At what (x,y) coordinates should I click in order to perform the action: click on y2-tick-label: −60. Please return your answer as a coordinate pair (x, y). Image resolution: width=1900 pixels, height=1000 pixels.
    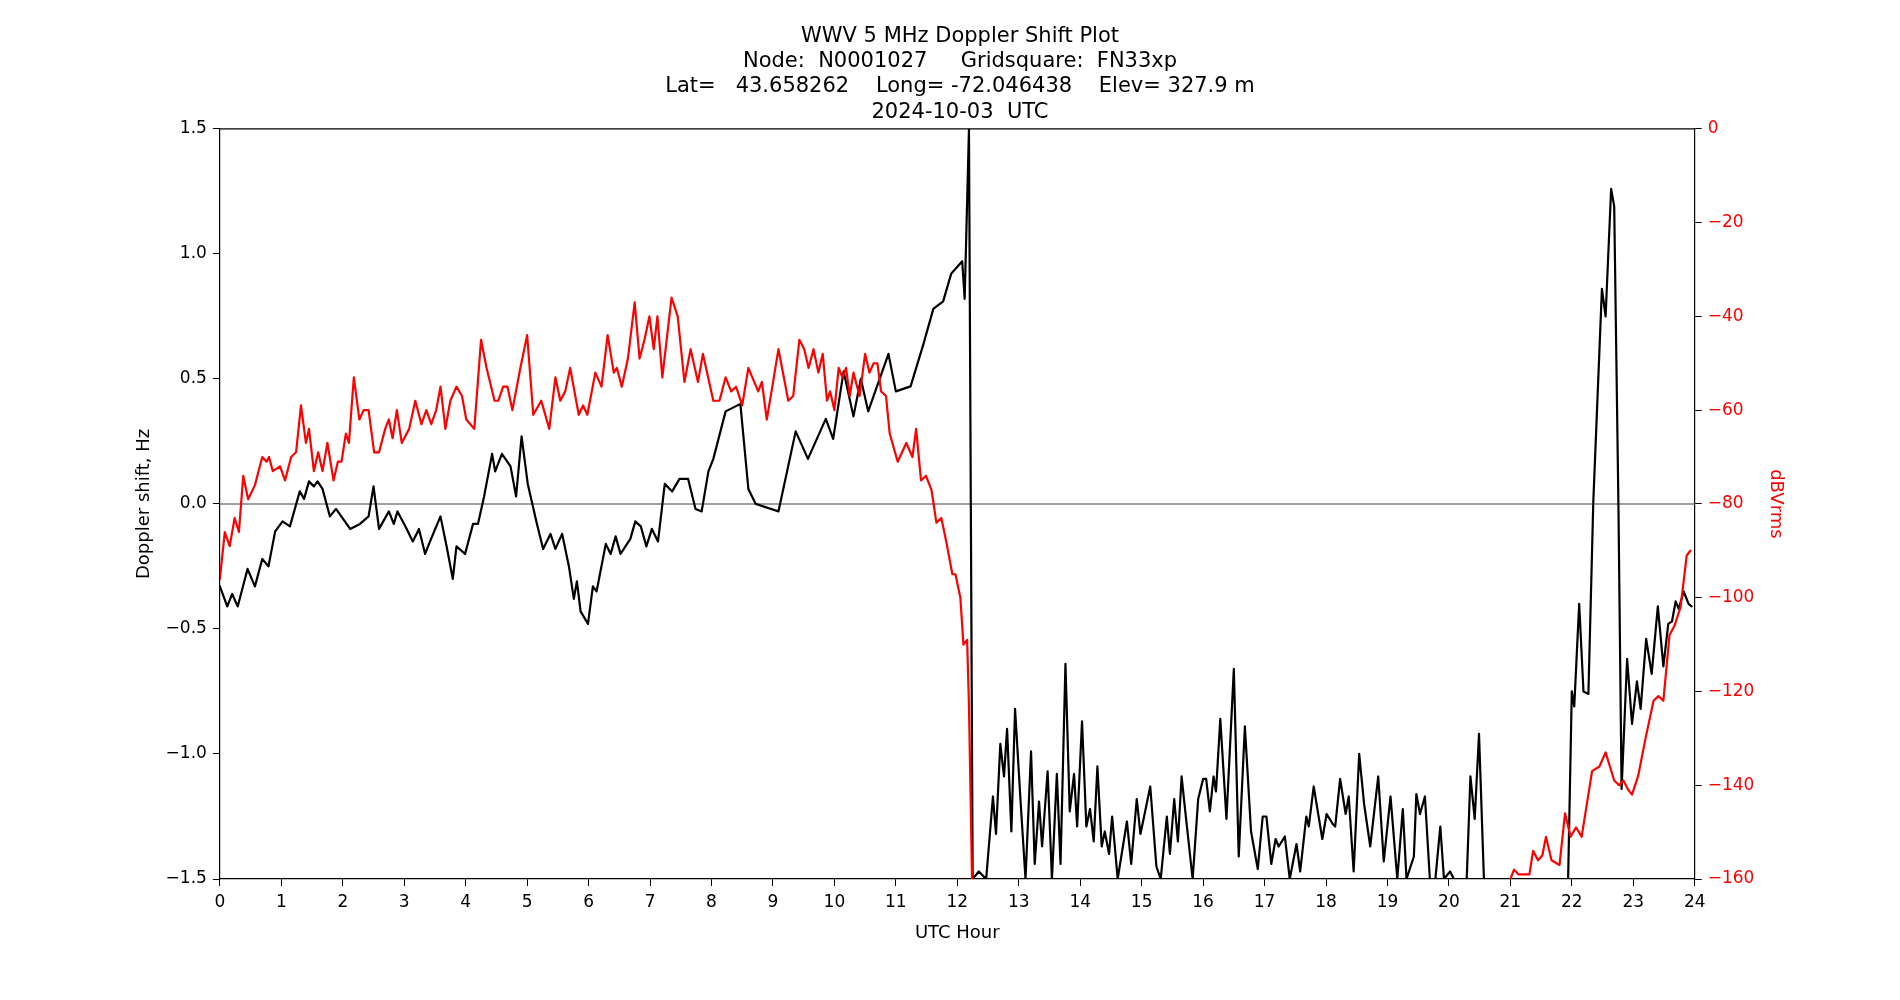
    Looking at the image, I should click on (1725, 408).